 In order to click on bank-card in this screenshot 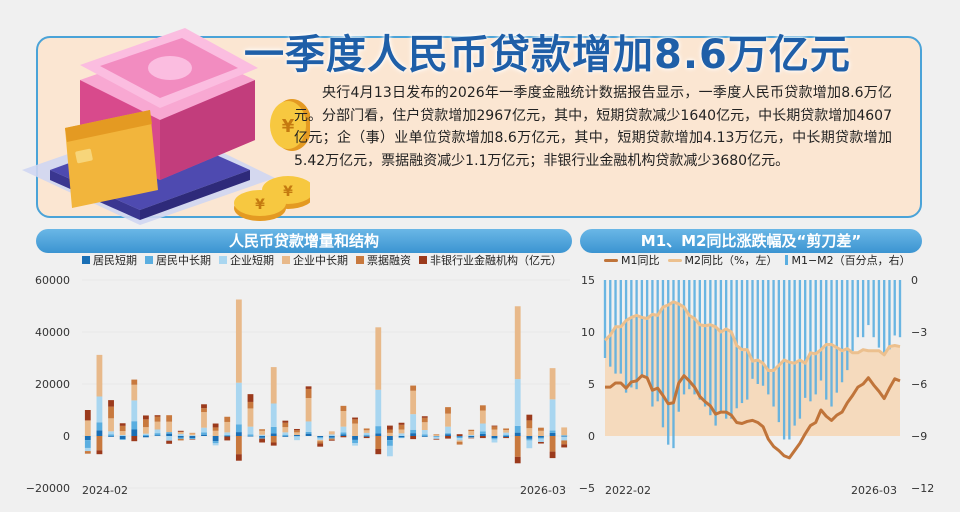, I will do `click(111, 159)`.